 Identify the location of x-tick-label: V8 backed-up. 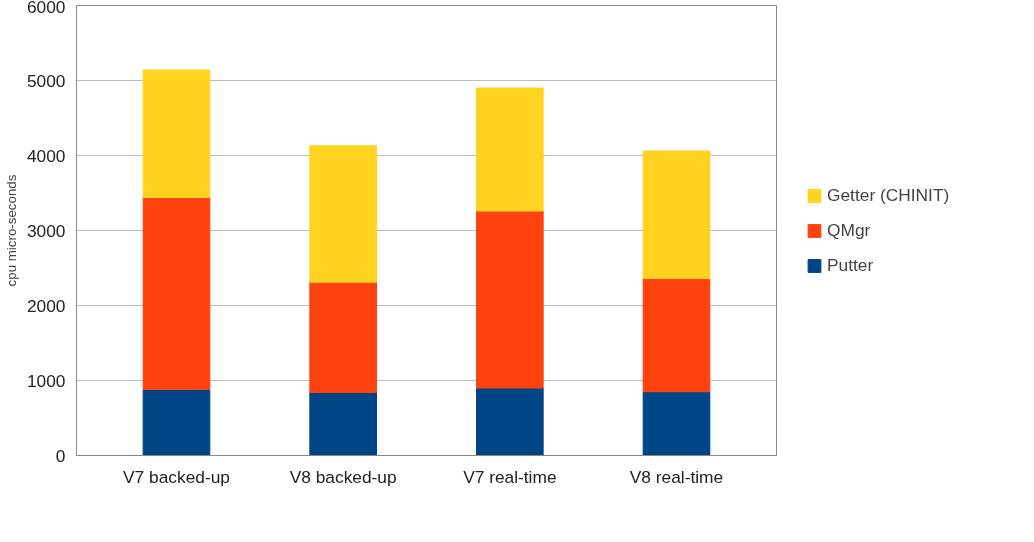
(343, 476).